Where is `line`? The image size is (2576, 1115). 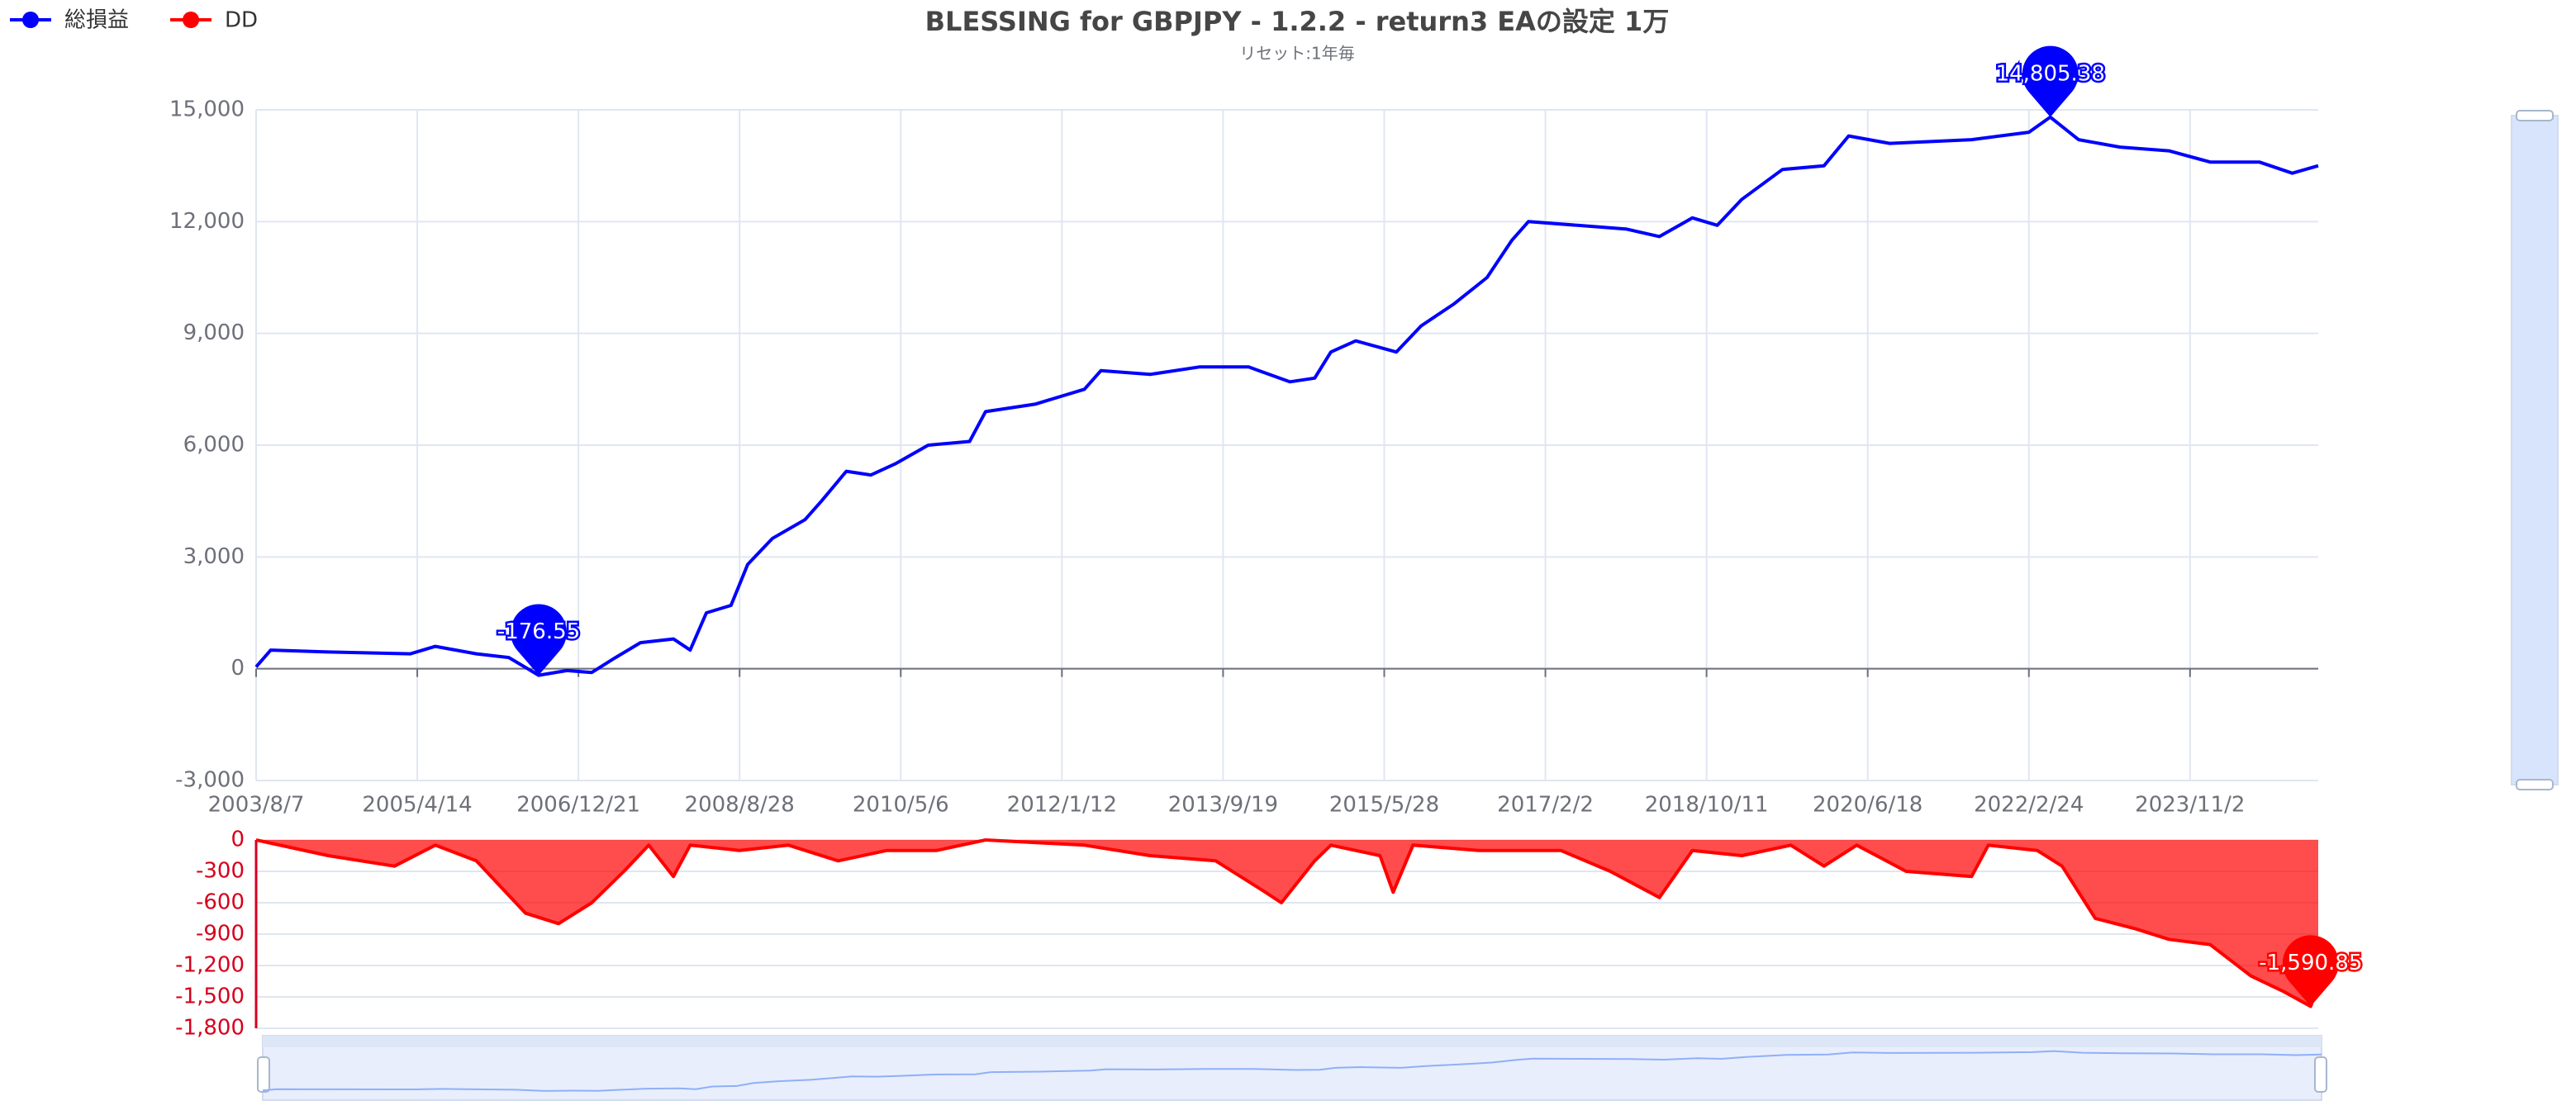
line is located at coordinates (1287, 923).